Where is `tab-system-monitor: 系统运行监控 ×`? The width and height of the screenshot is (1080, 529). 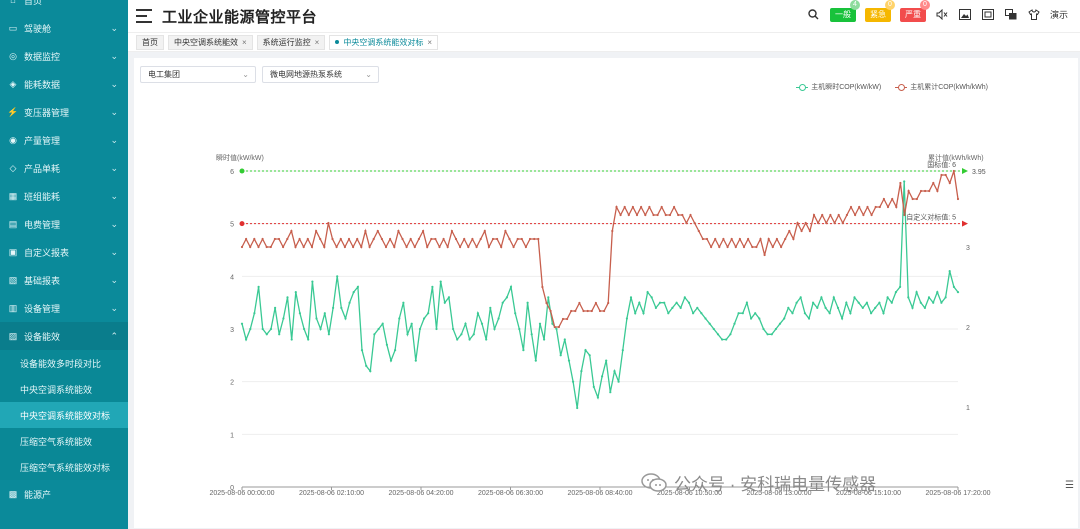
tab-system-monitor: 系统运行监控 × is located at coordinates (291, 42).